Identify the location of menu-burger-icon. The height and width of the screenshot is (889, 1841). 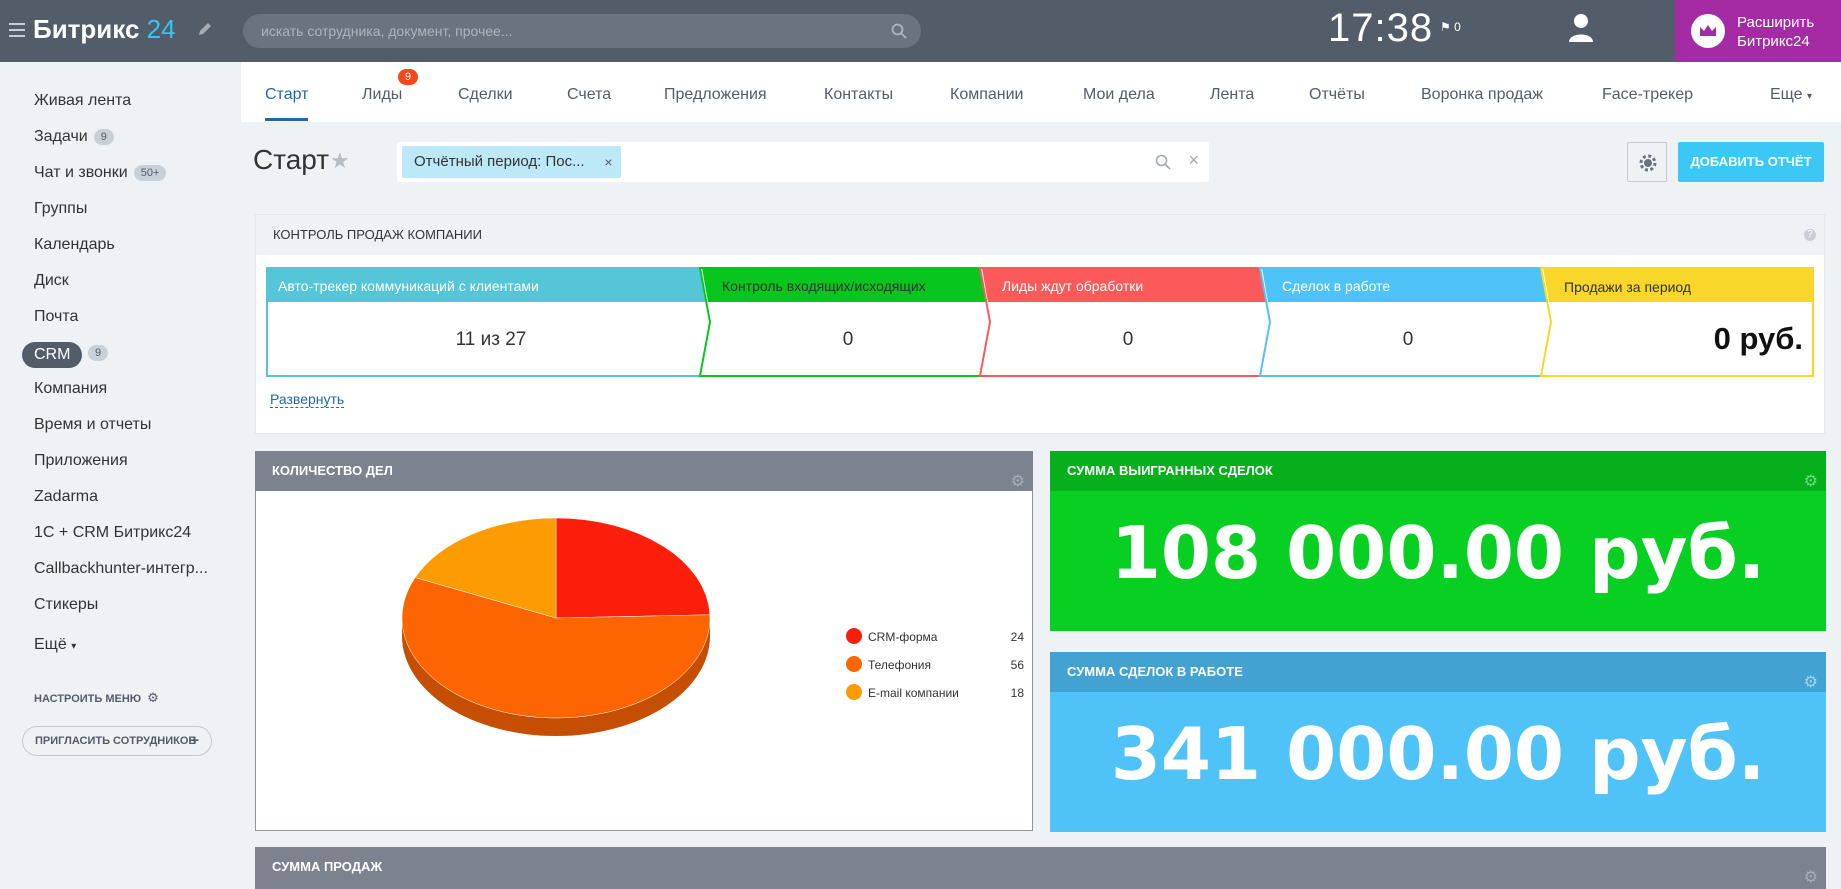
(17, 30).